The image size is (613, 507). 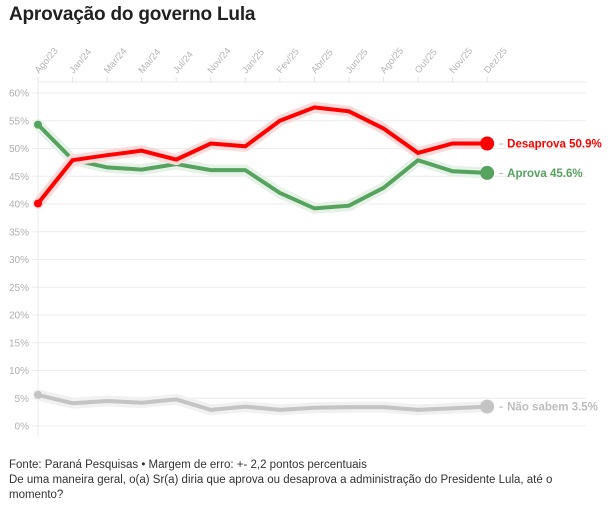 I want to click on desaprova-start-point, so click(x=38, y=203).